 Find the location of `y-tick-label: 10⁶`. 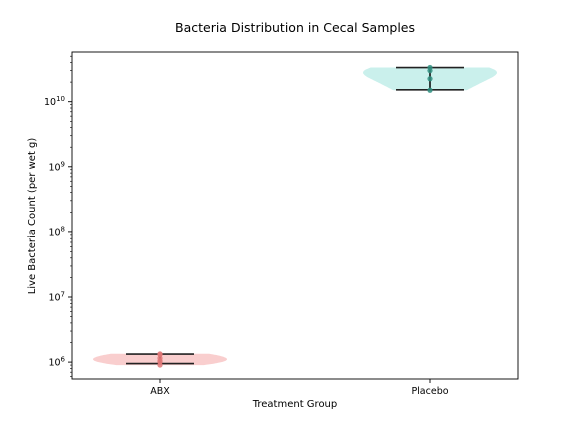

y-tick-label: 10⁶ is located at coordinates (56, 362).